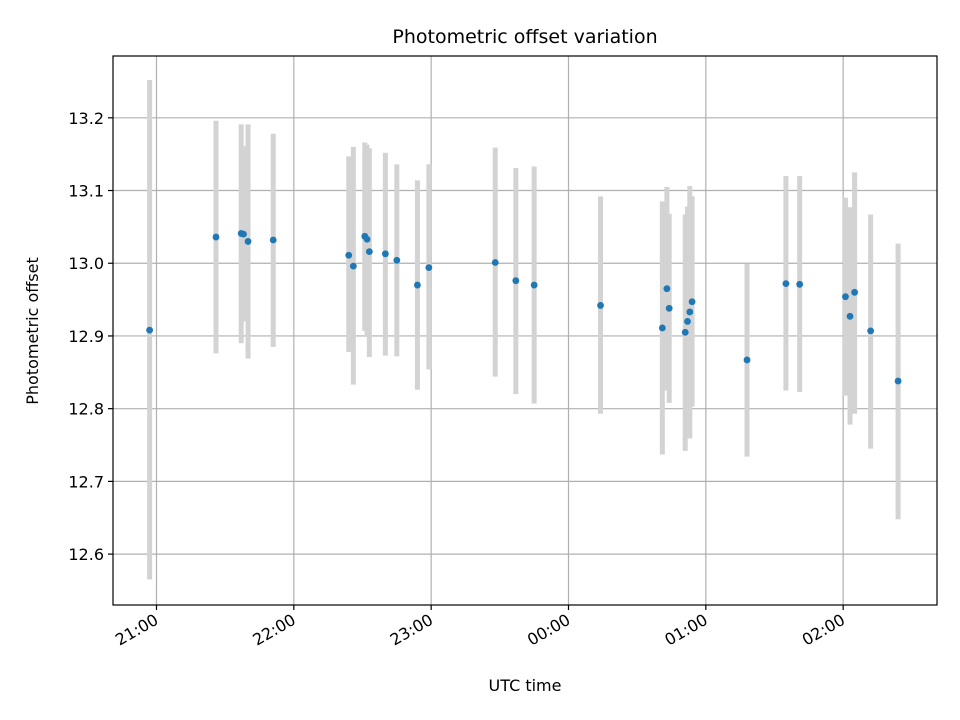  What do you see at coordinates (86, 118) in the screenshot?
I see `y-tick-label: 13.2` at bounding box center [86, 118].